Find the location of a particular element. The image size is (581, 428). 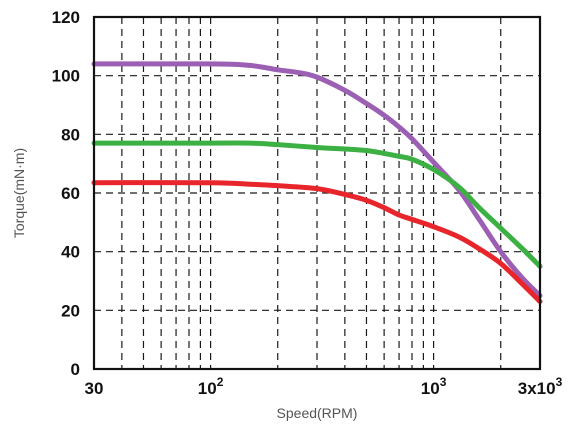

y-tick-label: 40 is located at coordinates (70, 252).